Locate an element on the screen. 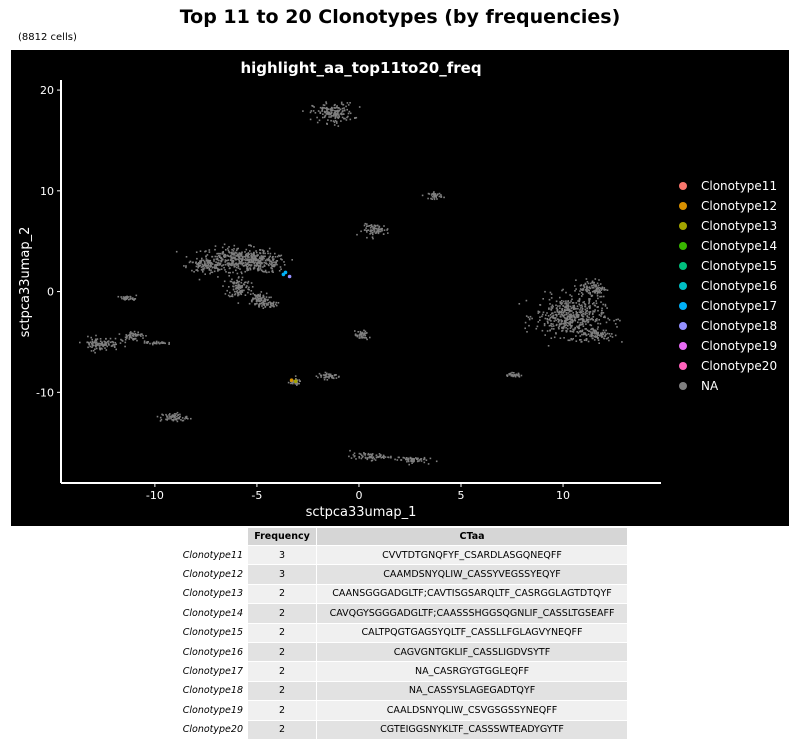 The height and width of the screenshot is (750, 800). y-axis-label: sctpca33umap_2 is located at coordinates (25, 282).